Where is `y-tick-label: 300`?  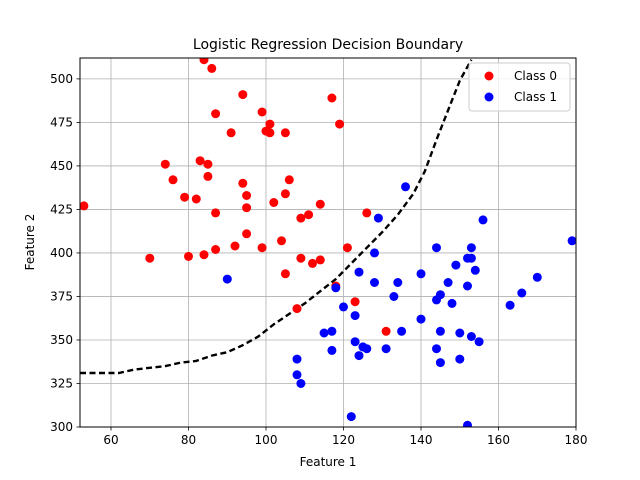 y-tick-label: 300 is located at coordinates (61, 427).